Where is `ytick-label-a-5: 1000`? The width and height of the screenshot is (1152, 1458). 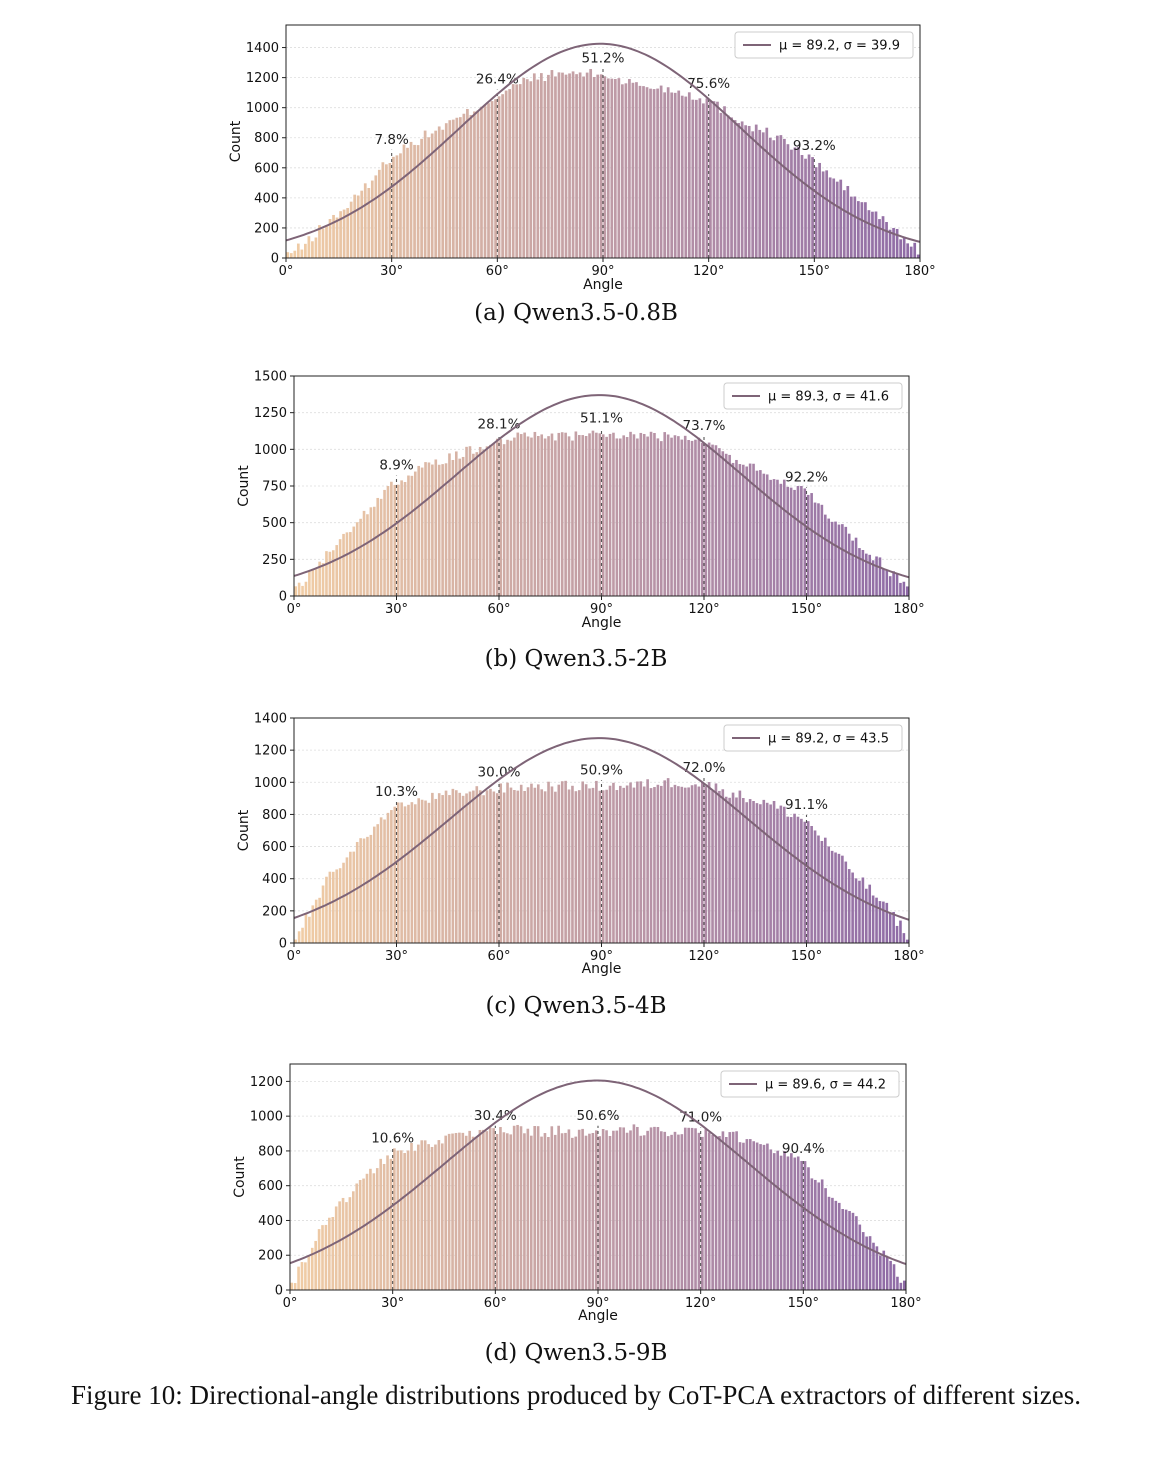 ytick-label-a-5: 1000 is located at coordinates (262, 108).